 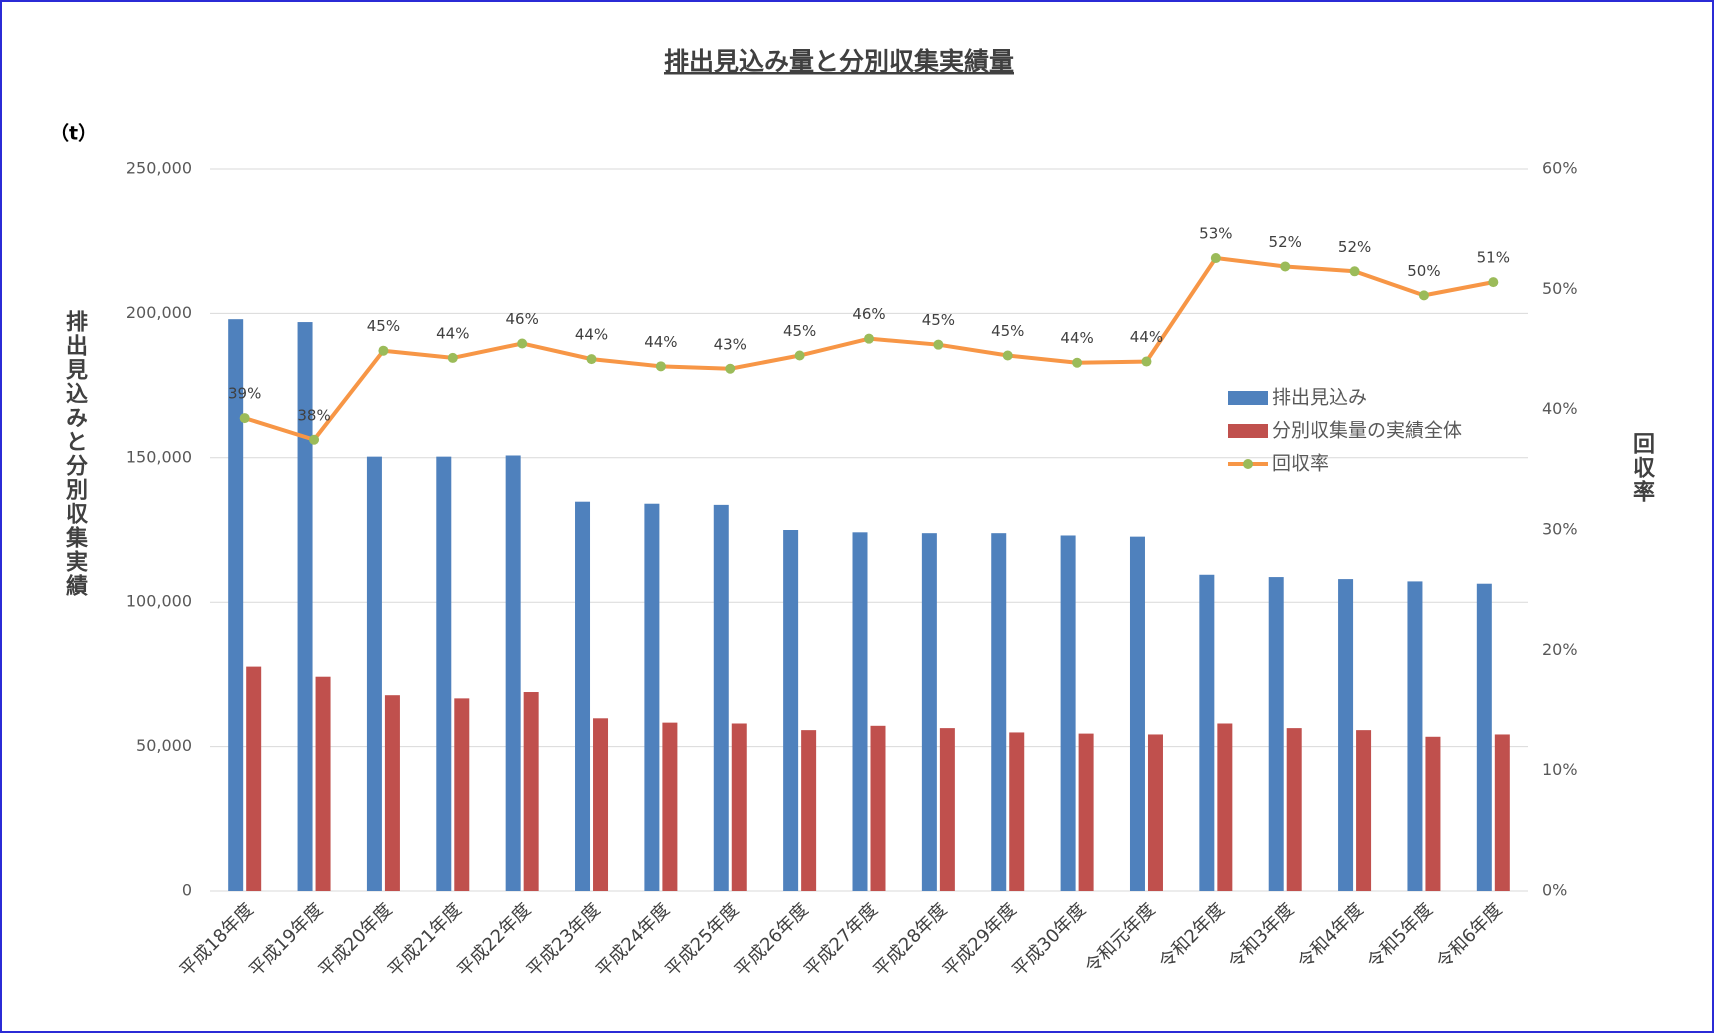 What do you see at coordinates (1560, 529) in the screenshot?
I see `y2-tick-label: 30%` at bounding box center [1560, 529].